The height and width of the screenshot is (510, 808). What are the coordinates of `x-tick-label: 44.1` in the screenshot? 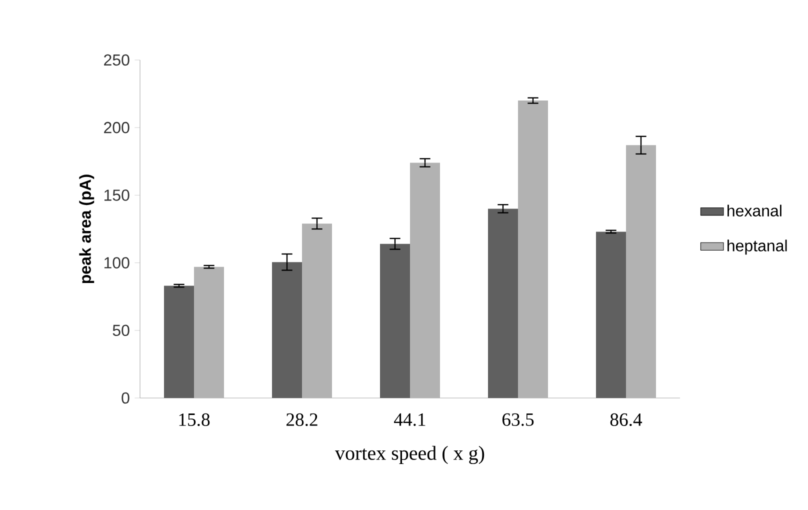 It's located at (410, 419).